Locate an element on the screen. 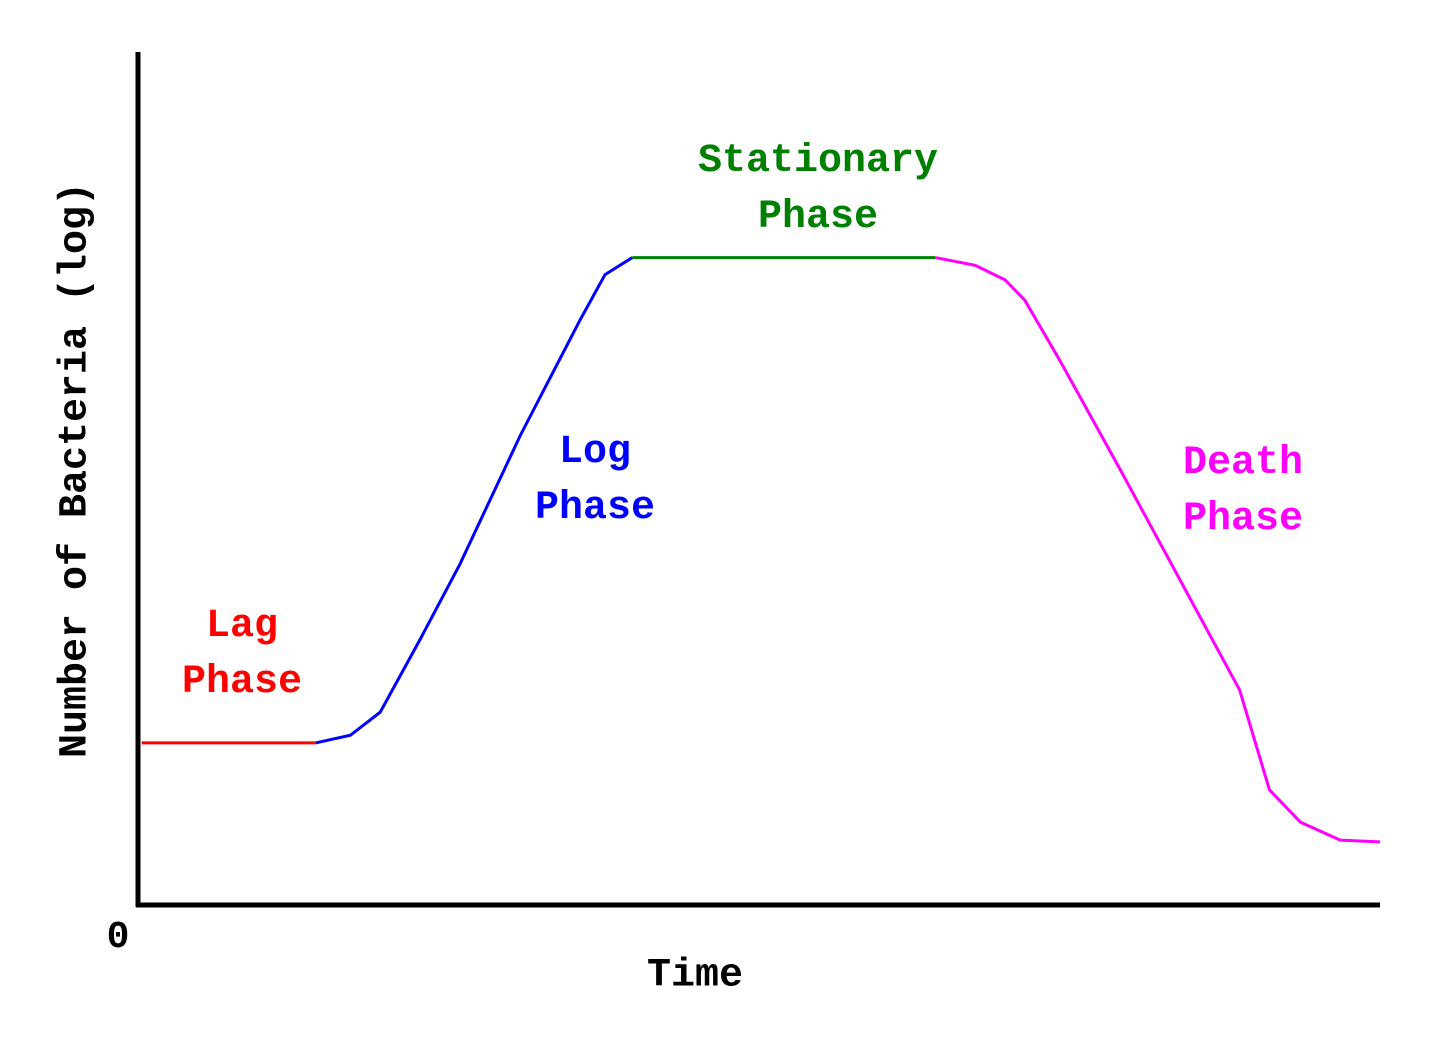 This screenshot has width=1440, height=1061. x-tick-label: 0 is located at coordinates (118, 937).